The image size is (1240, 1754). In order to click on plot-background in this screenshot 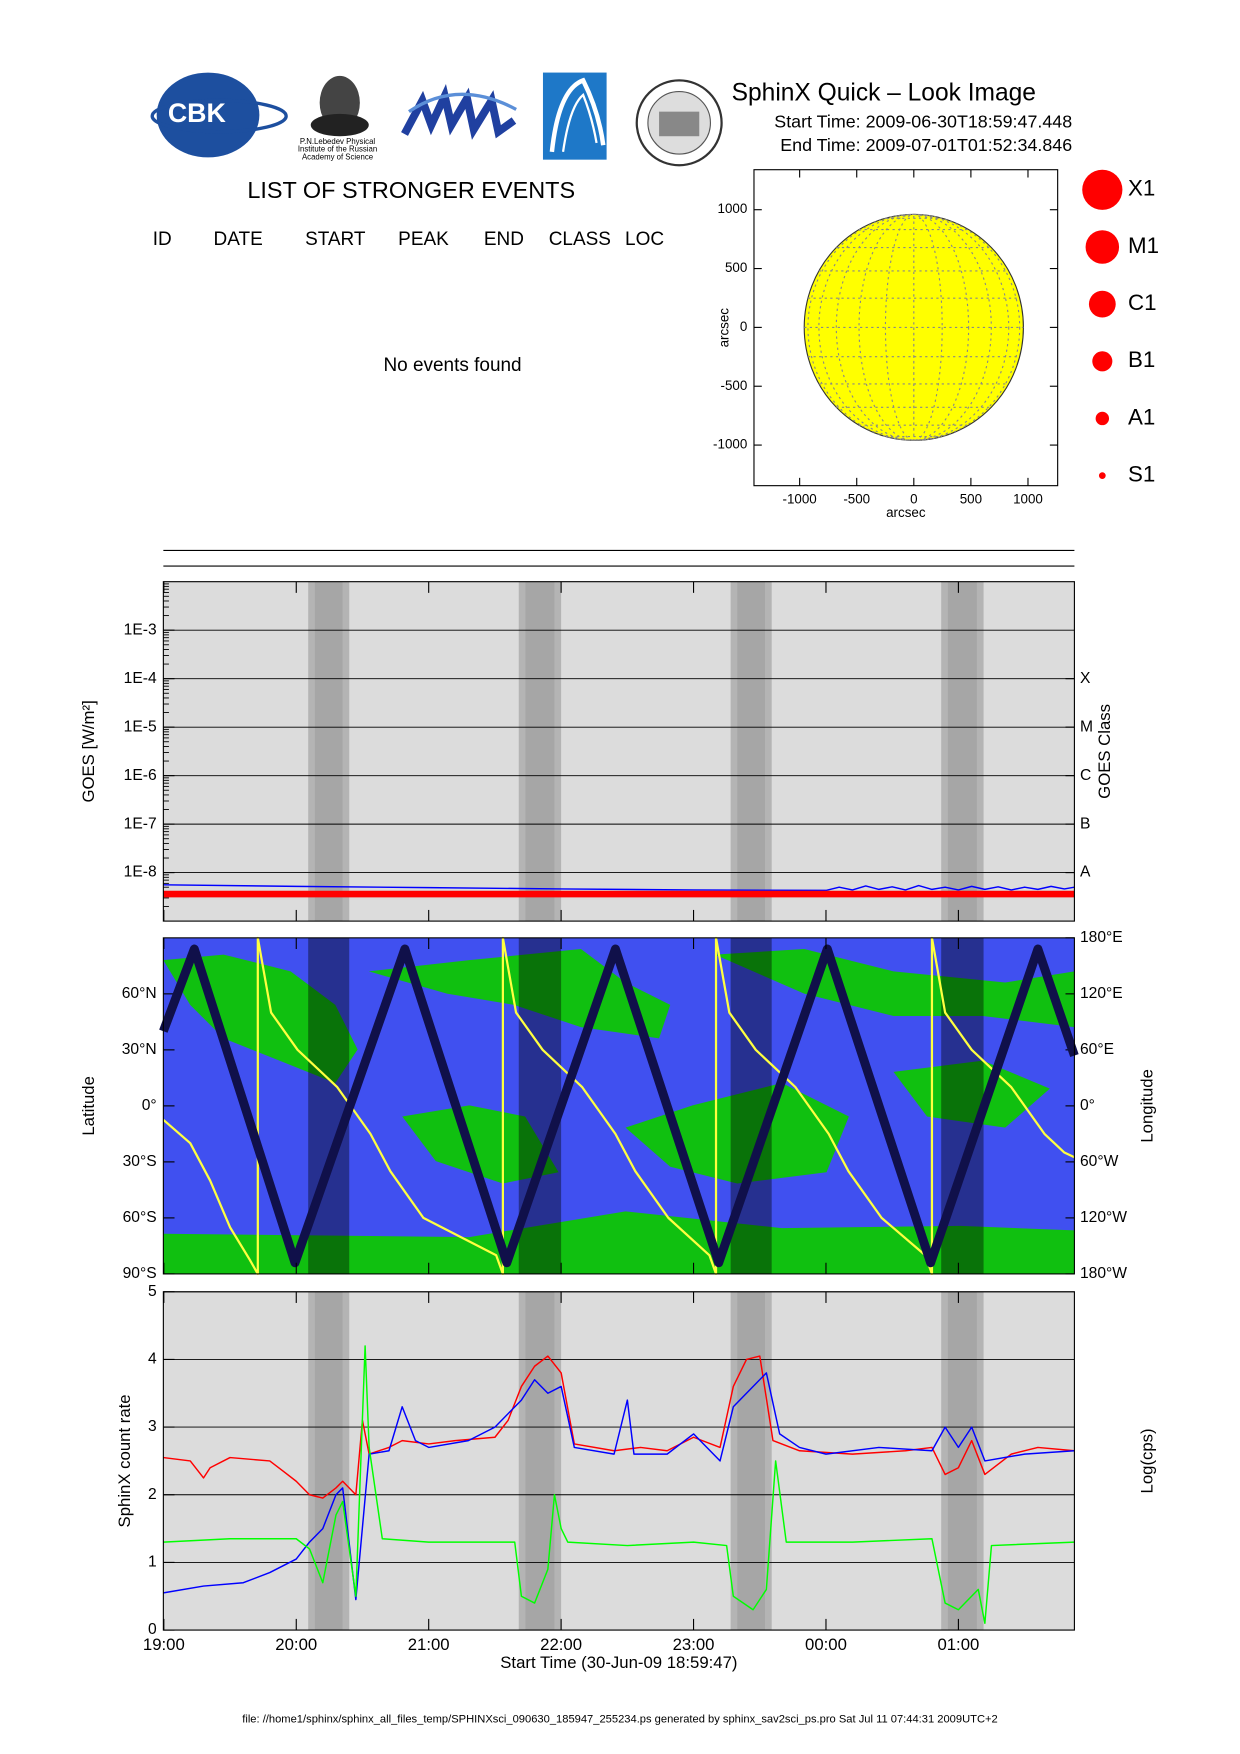, I will do `click(619, 751)`.